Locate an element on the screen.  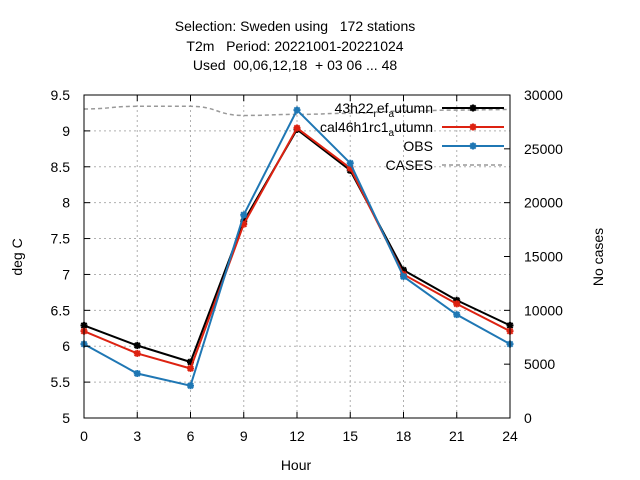
y2-tick-label: 20000 is located at coordinates (543, 203).